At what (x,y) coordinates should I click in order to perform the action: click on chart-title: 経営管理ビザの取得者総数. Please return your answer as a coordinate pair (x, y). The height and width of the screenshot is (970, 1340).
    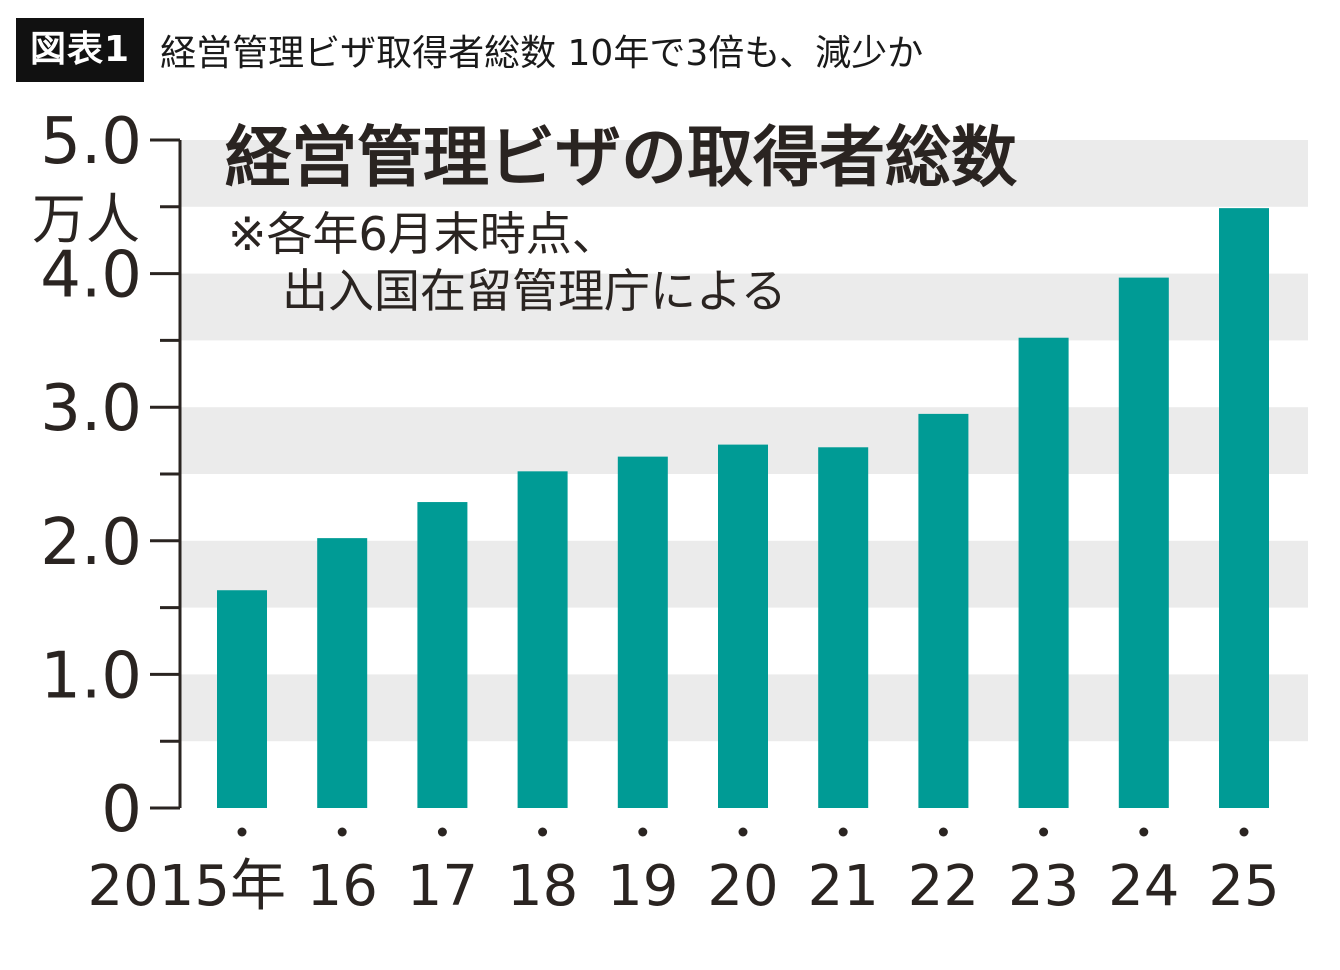
    Looking at the image, I should click on (621, 157).